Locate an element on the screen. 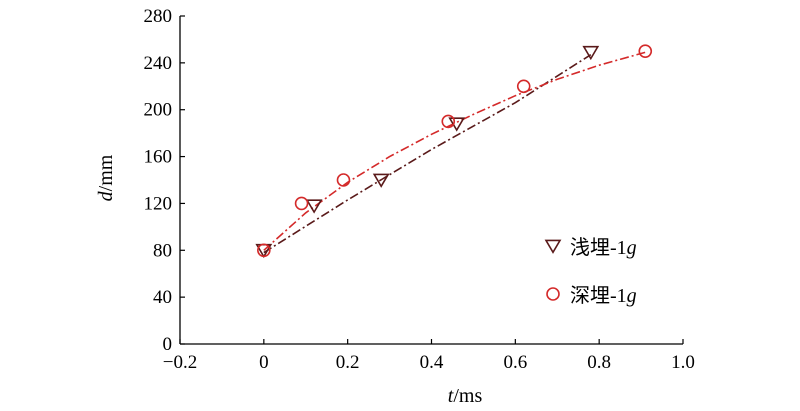 The height and width of the screenshot is (411, 800). y-tick-label: 240 is located at coordinates (158, 63).